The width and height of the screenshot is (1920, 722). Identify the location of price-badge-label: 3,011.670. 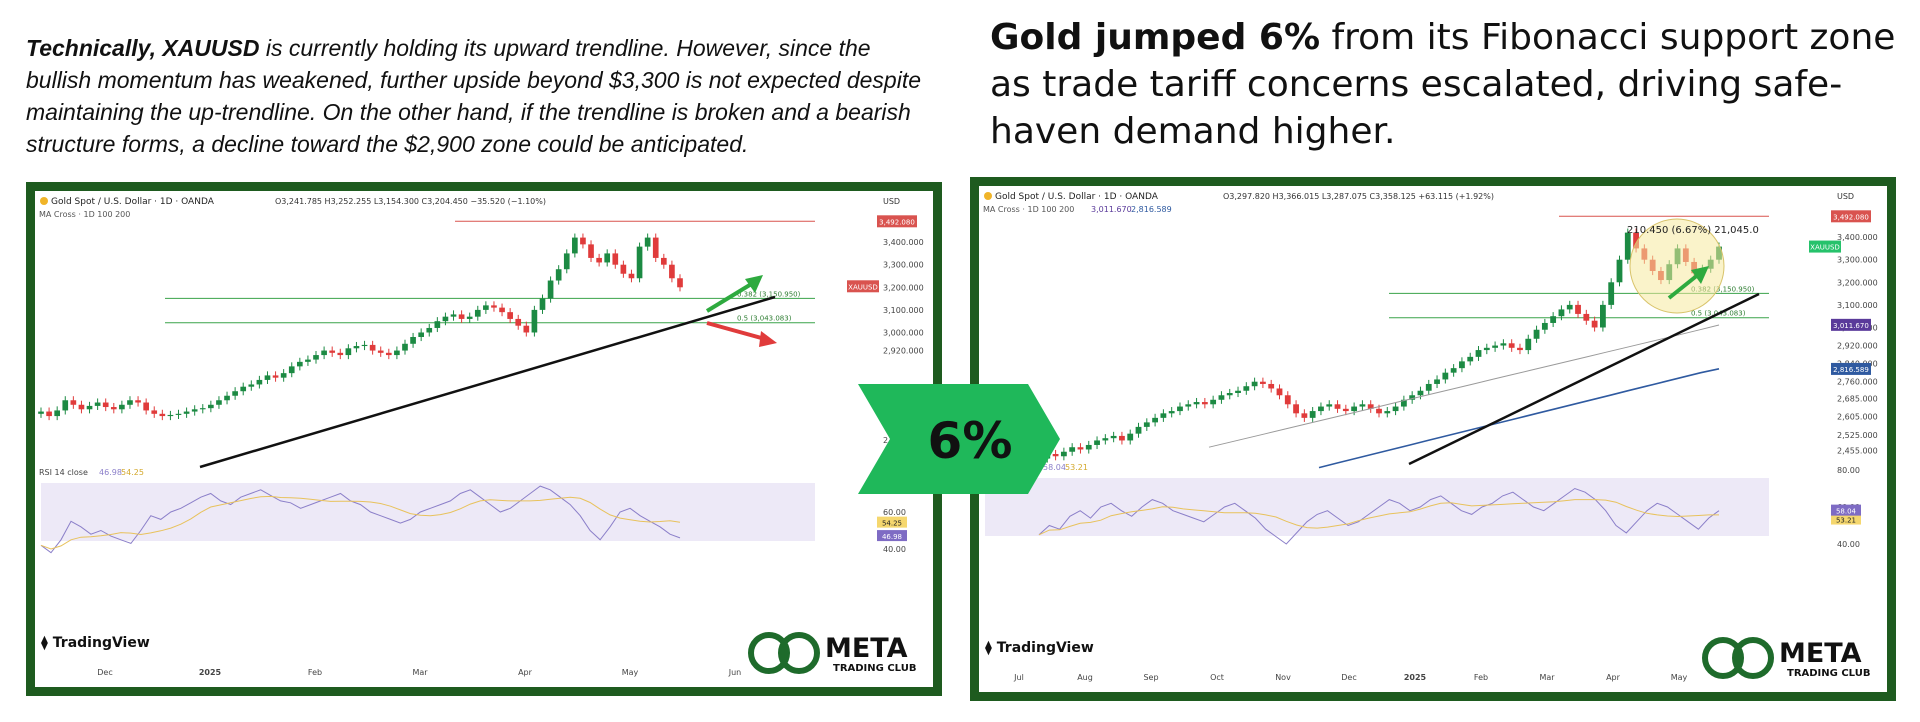
(1851, 326).